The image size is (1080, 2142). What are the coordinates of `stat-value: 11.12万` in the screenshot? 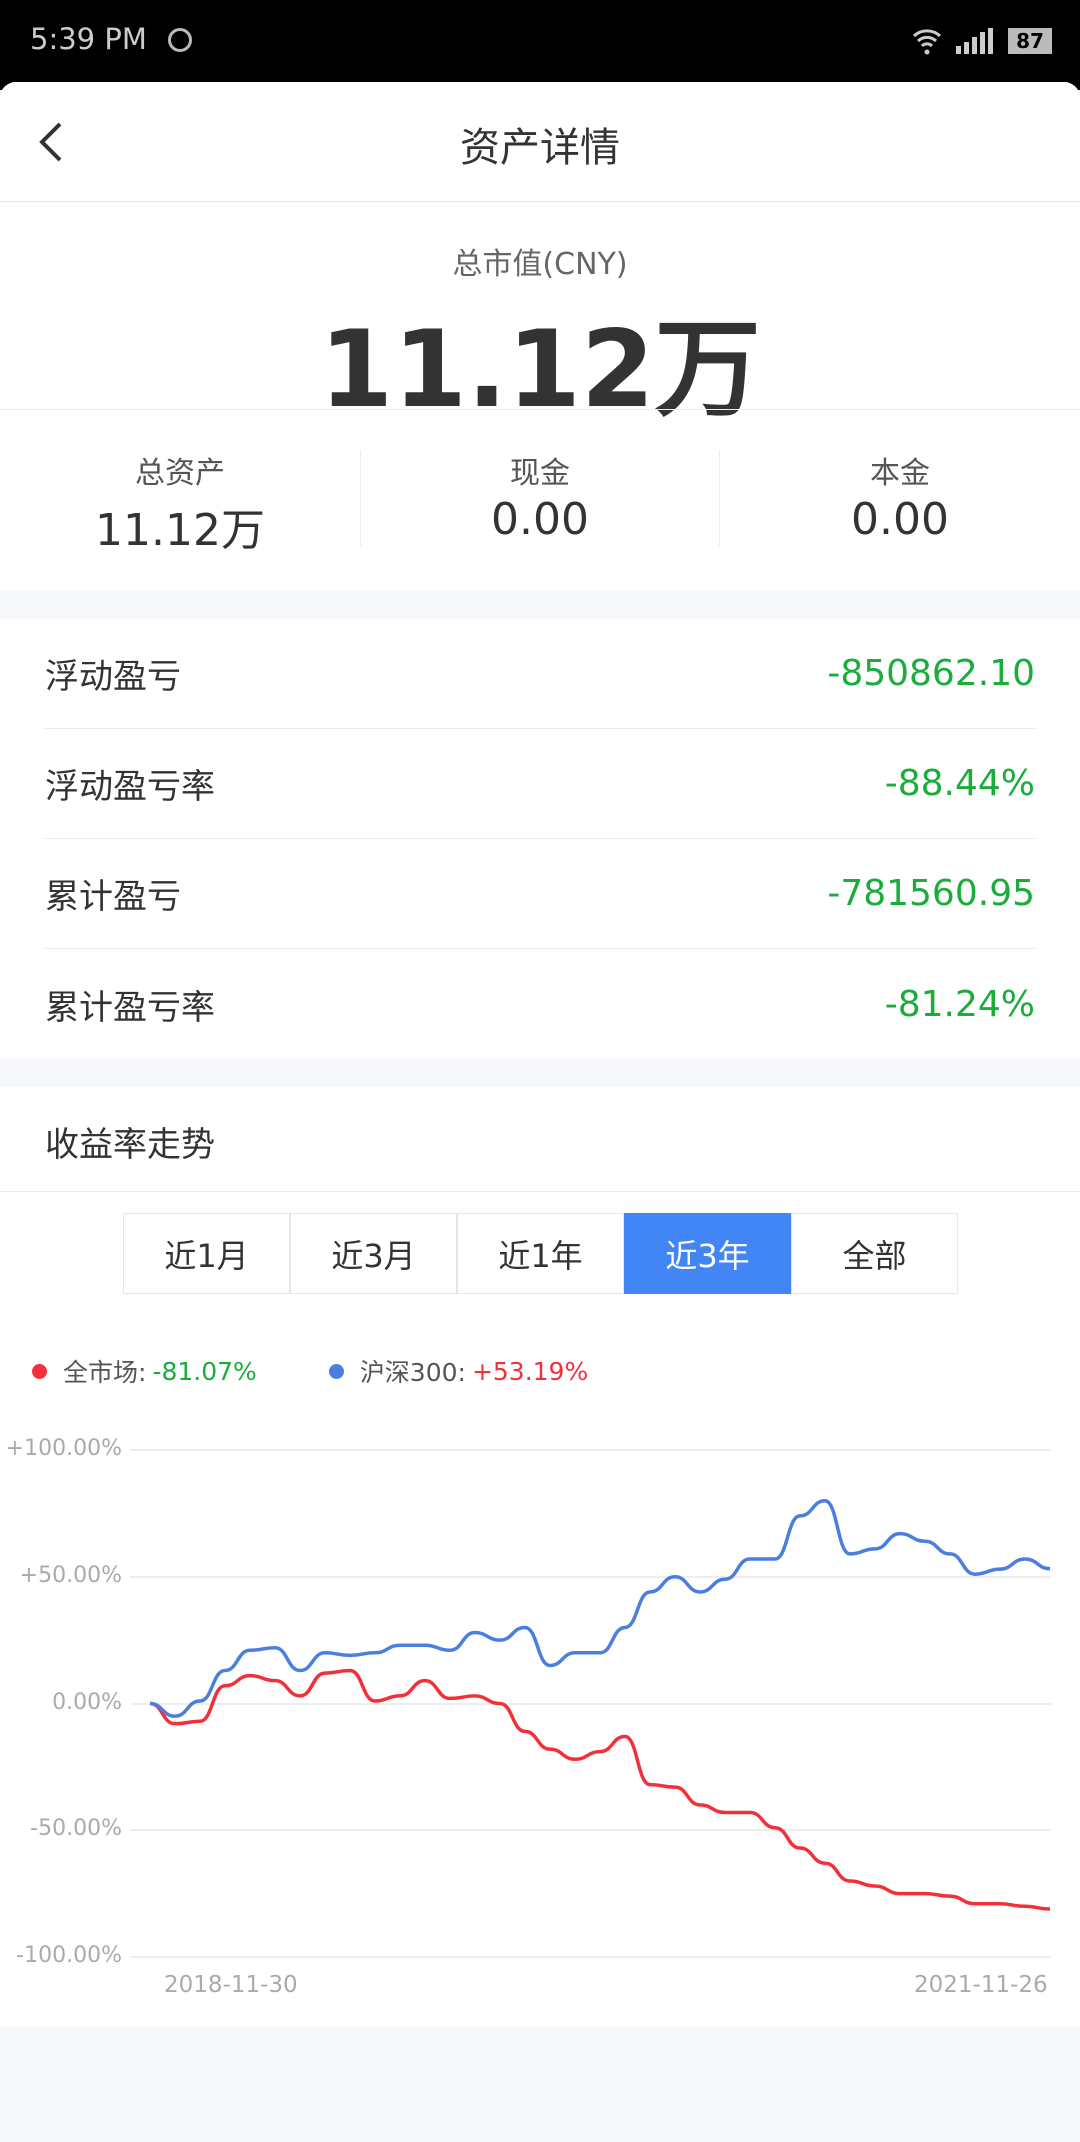 It's located at (180, 530).